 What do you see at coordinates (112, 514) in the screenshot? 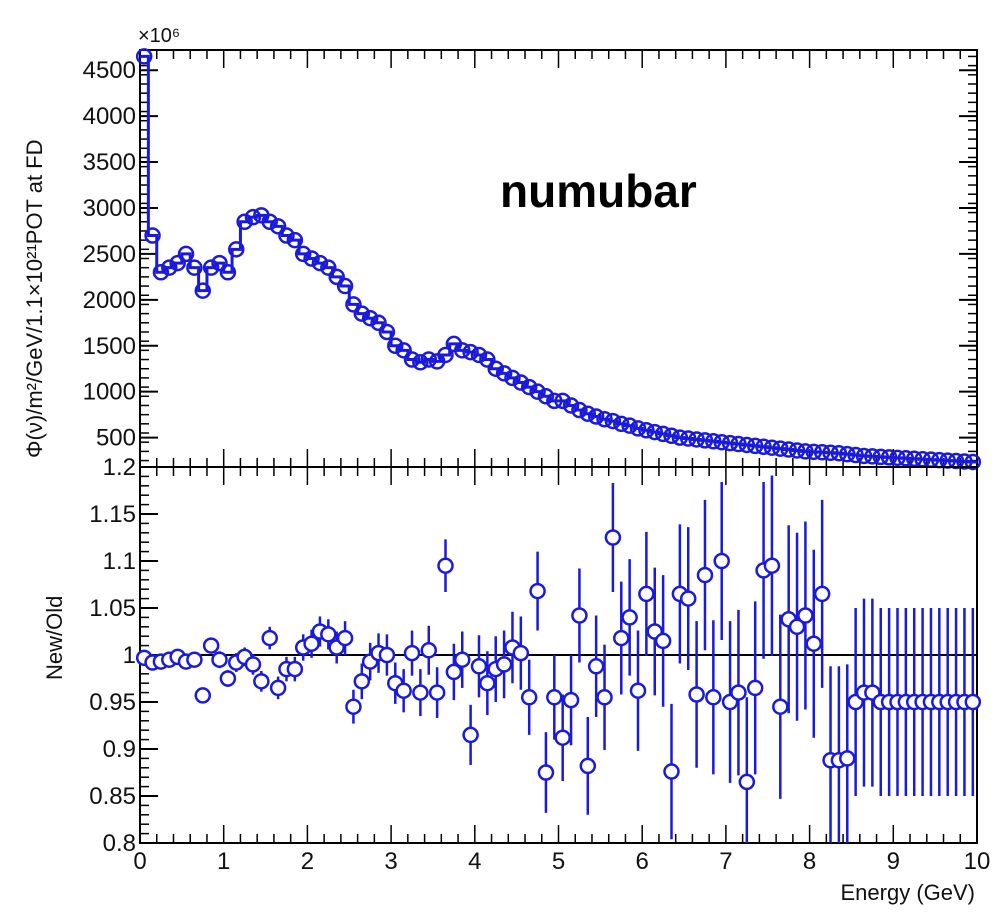
I see `ratio-y-tick-label: 1.15` at bounding box center [112, 514].